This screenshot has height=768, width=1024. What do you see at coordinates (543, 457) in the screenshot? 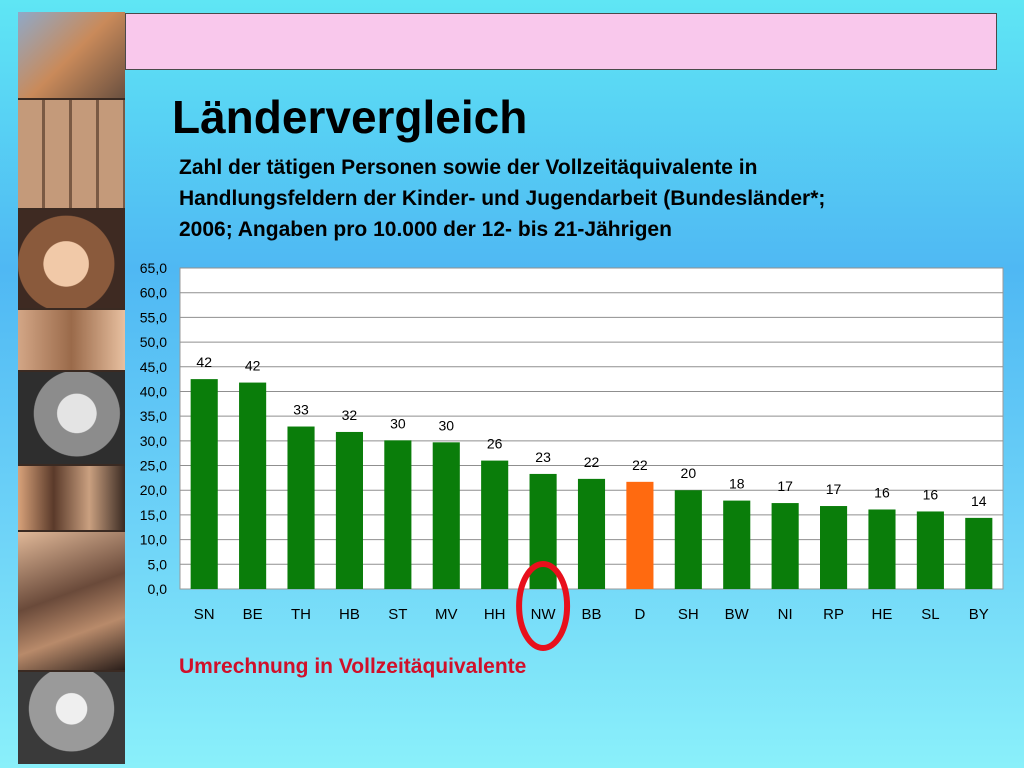
I see `data-label: 23` at bounding box center [543, 457].